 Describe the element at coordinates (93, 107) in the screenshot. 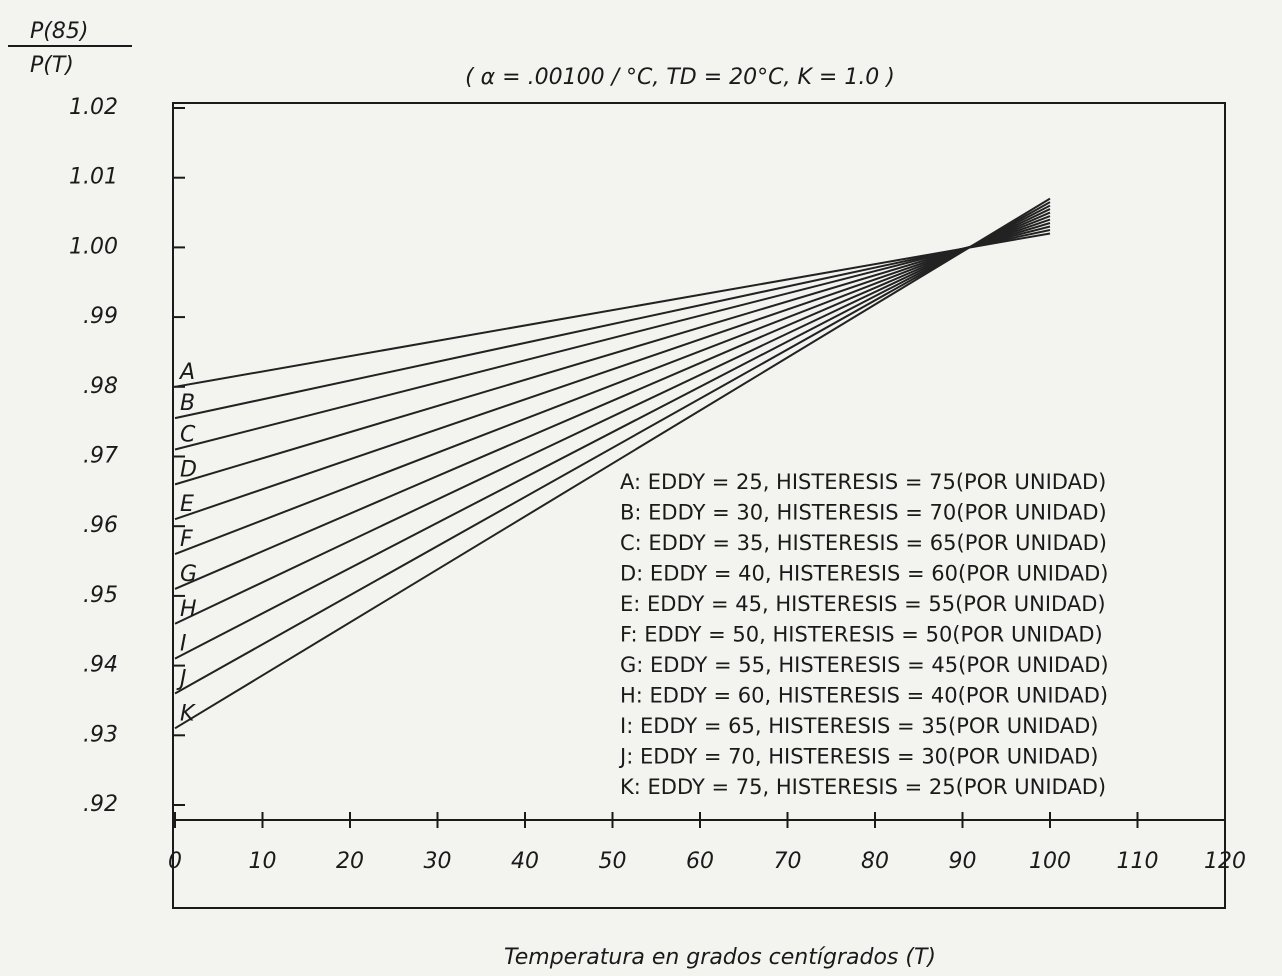

I see `y-tick-label: 1.02` at that location.